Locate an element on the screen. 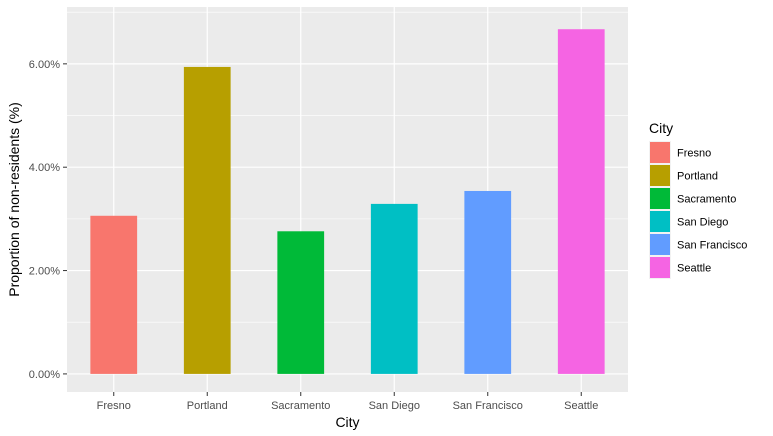 The width and height of the screenshot is (773, 436). bar-san-francisco is located at coordinates (488, 282).